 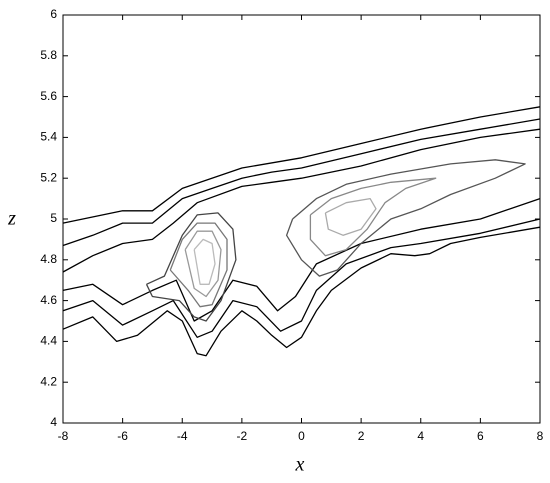 I want to click on x-tick-label: 4, so click(x=420, y=436).